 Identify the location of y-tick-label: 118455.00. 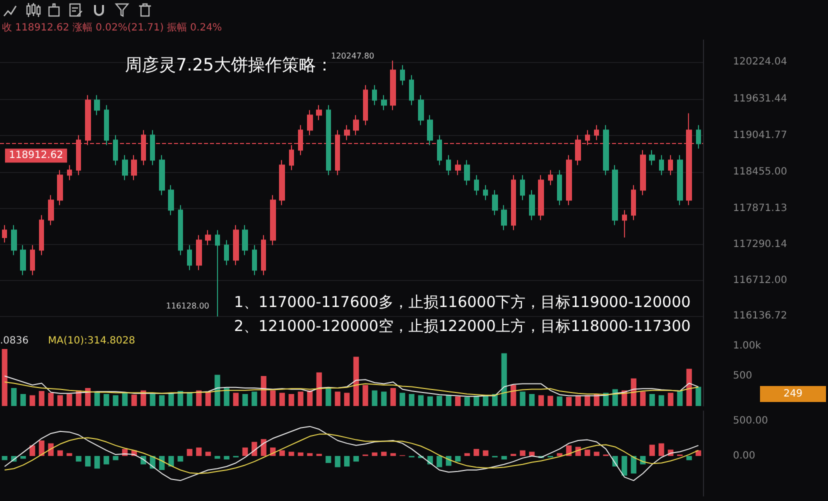
(760, 172).